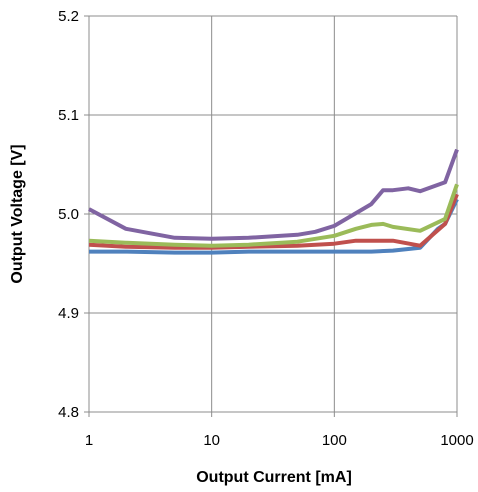  I want to click on y-tick-label: 5.2, so click(68, 16).